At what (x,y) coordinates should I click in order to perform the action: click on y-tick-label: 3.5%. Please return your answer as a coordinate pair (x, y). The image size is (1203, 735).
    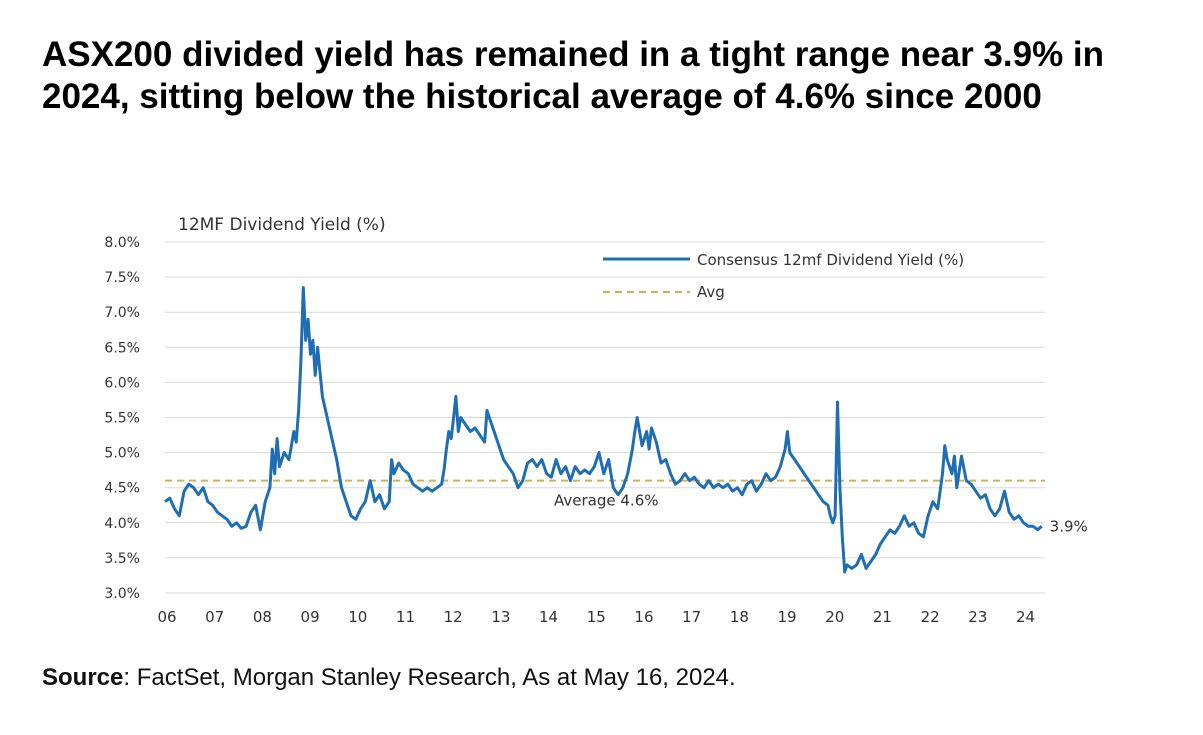
    Looking at the image, I should click on (122, 559).